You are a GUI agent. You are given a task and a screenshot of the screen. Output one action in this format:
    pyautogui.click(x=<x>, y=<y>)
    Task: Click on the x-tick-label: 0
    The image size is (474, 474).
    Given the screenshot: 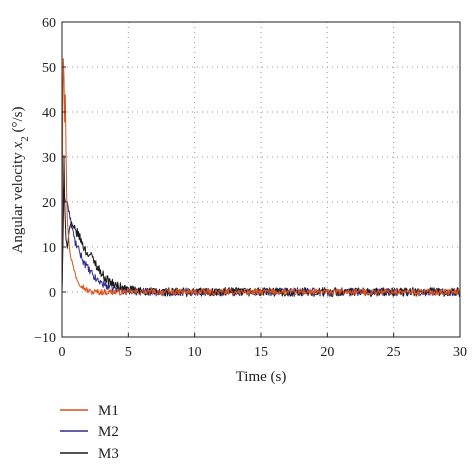 What is the action you would take?
    pyautogui.click(x=62, y=352)
    